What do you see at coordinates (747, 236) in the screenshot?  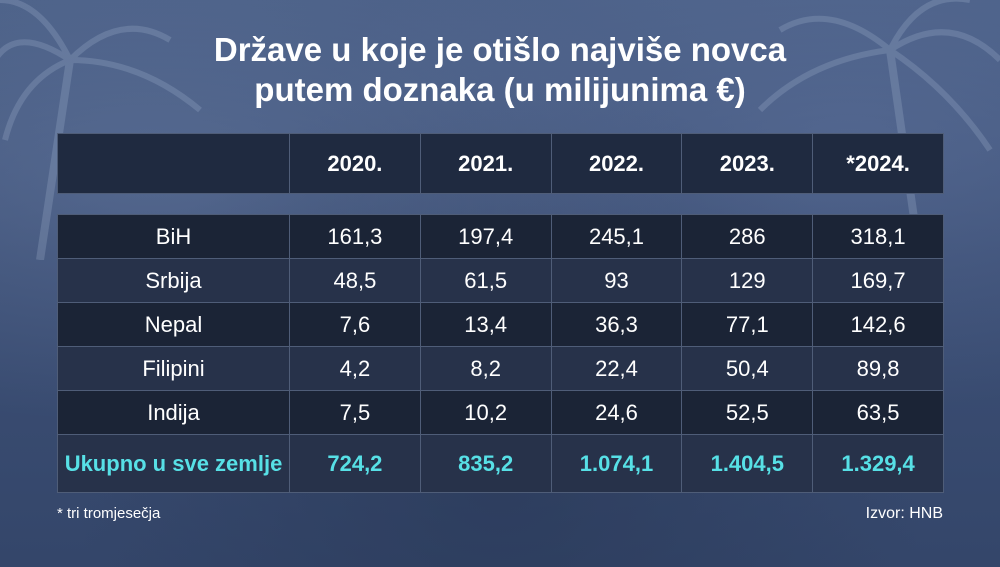 I see `table-cell: 286` at bounding box center [747, 236].